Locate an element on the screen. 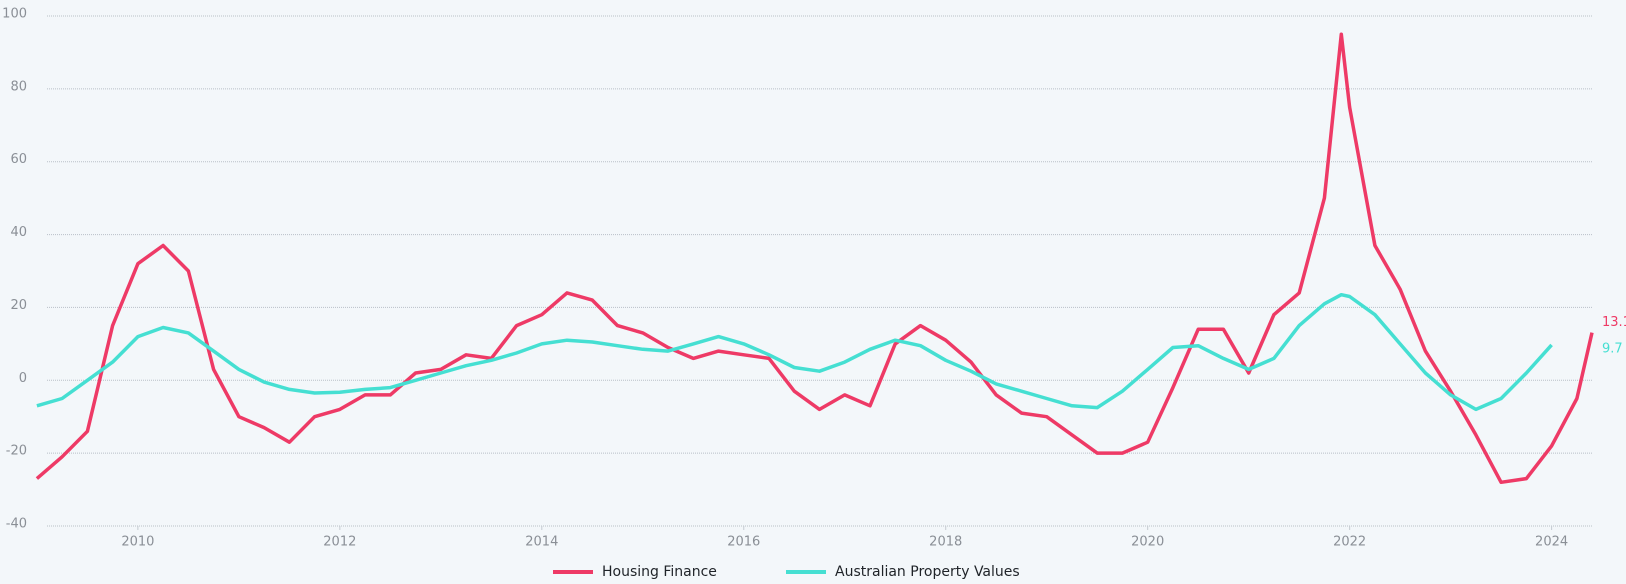 Image resolution: width=1626 pixels, height=584 pixels. y-tick-label: 0 is located at coordinates (23, 378).